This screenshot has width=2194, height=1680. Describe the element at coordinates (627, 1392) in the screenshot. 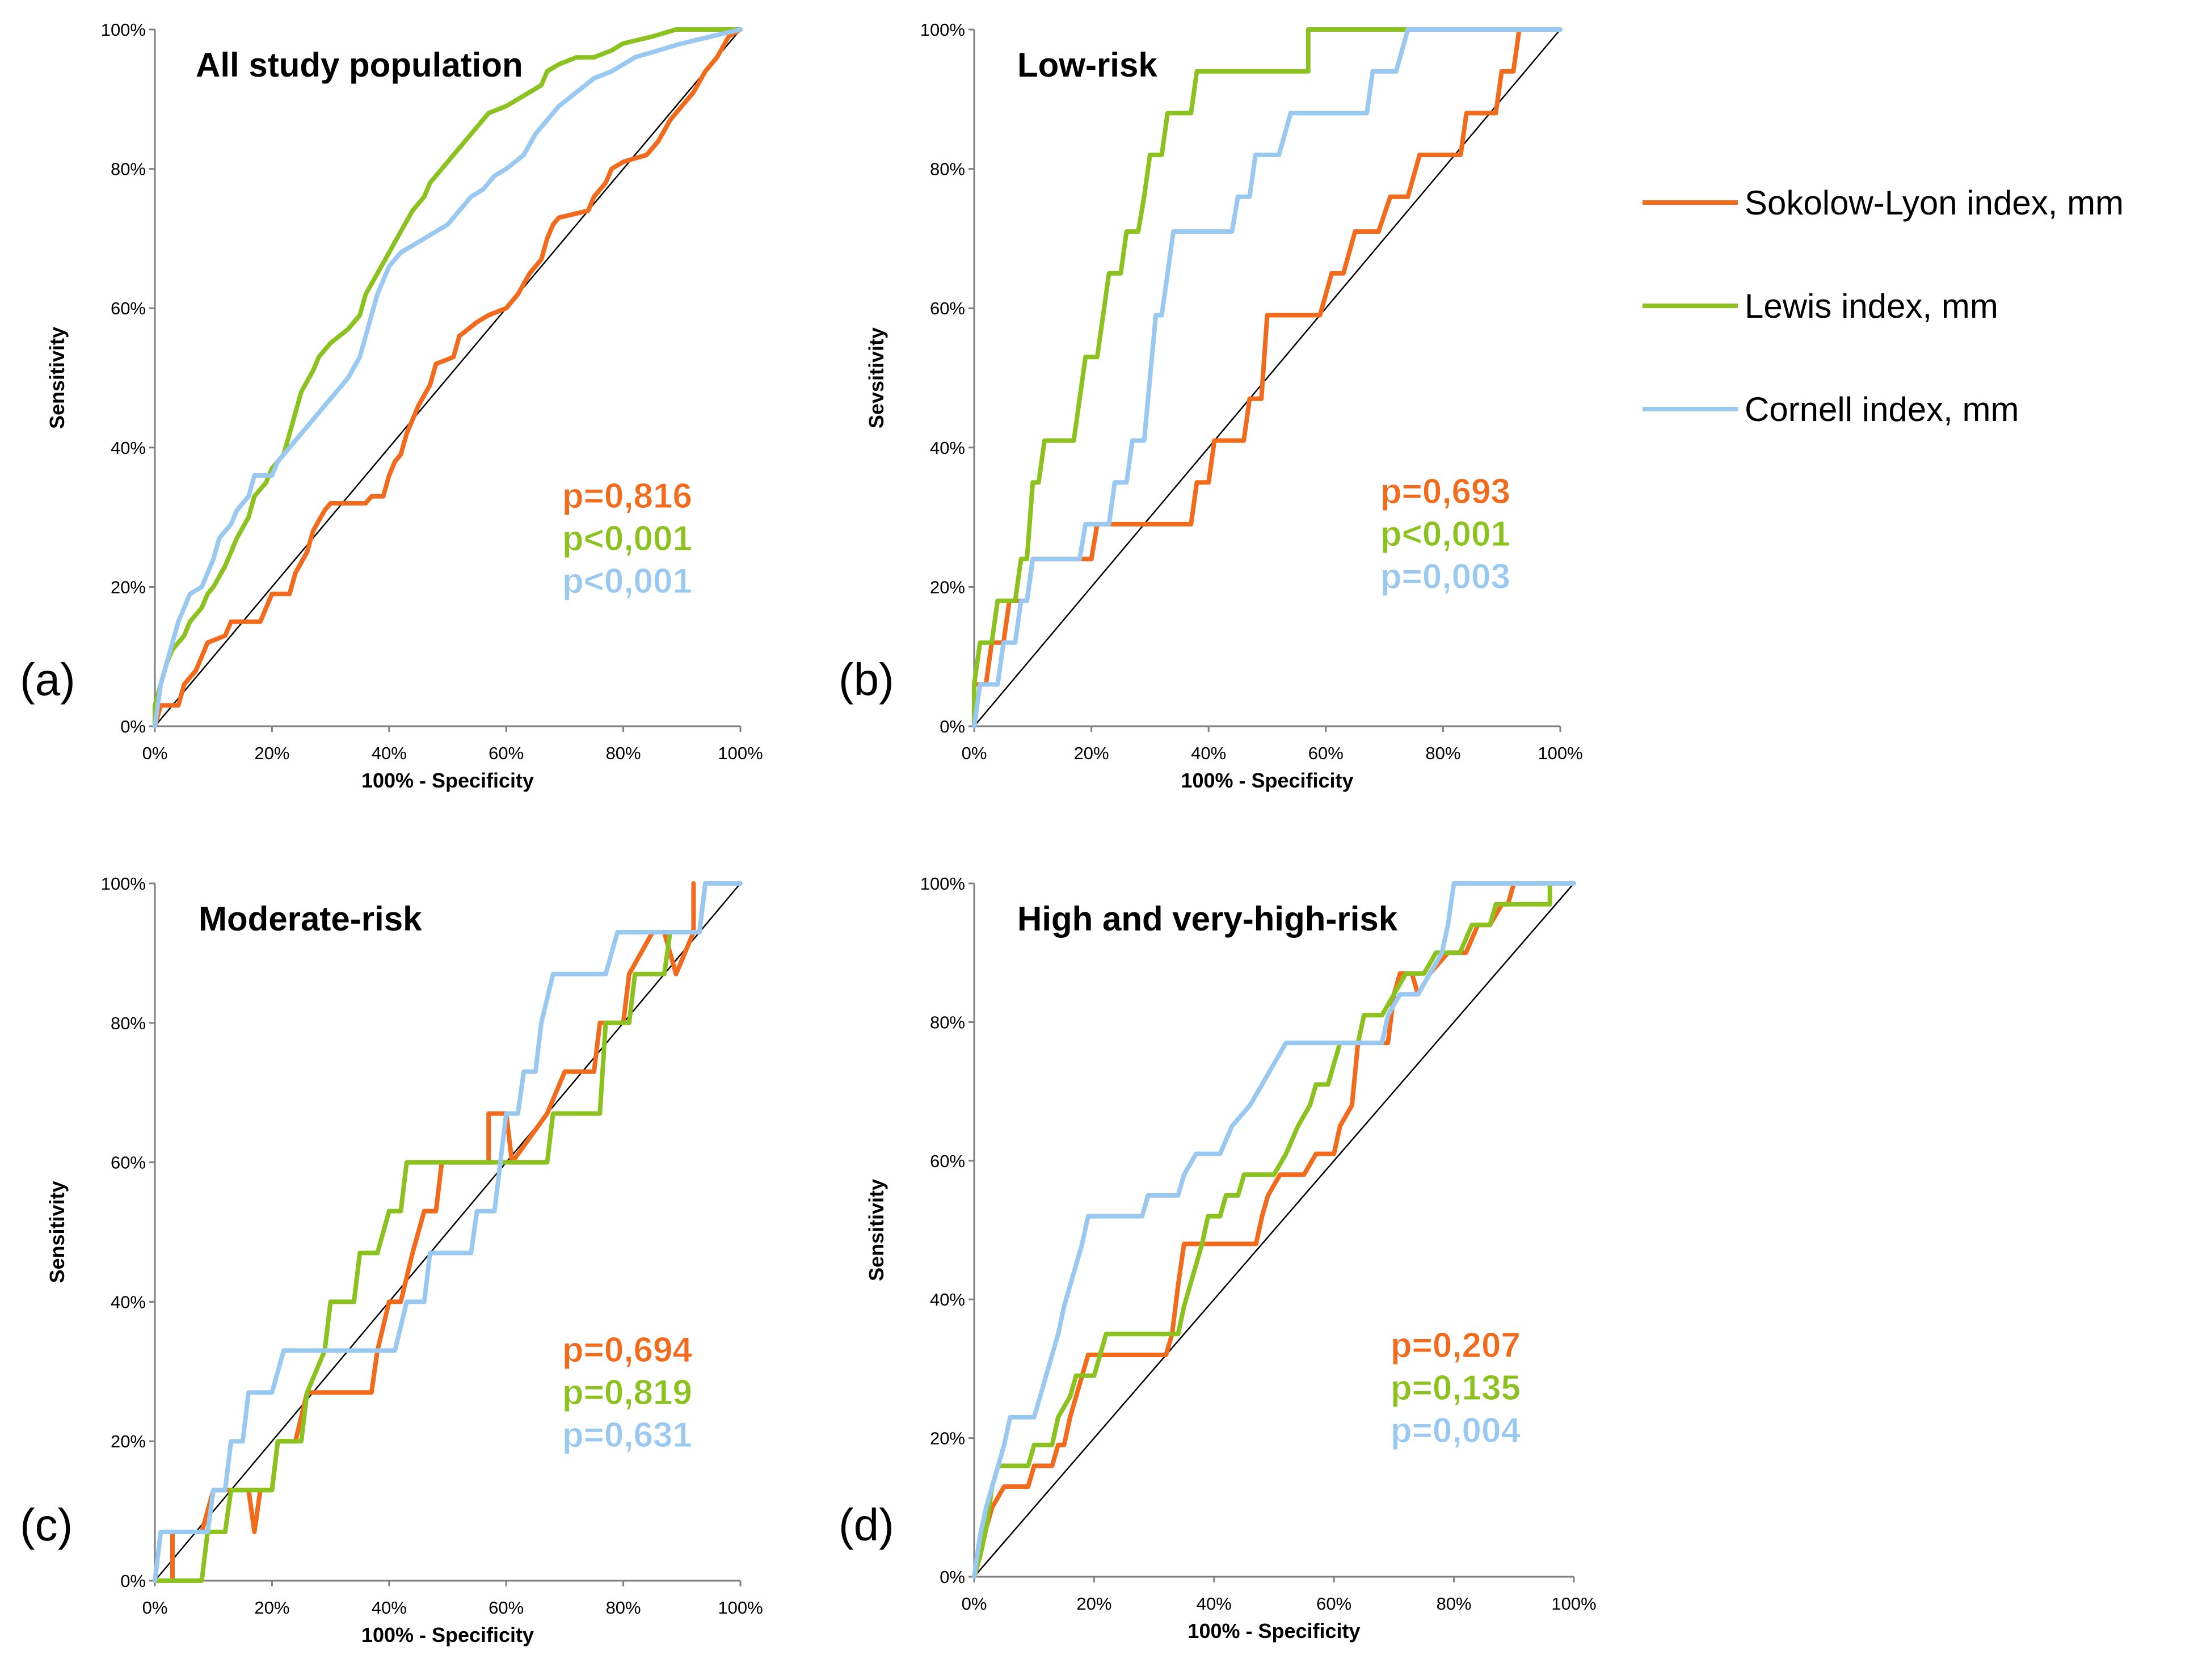

I see `p-value-label: p=0,819` at that location.